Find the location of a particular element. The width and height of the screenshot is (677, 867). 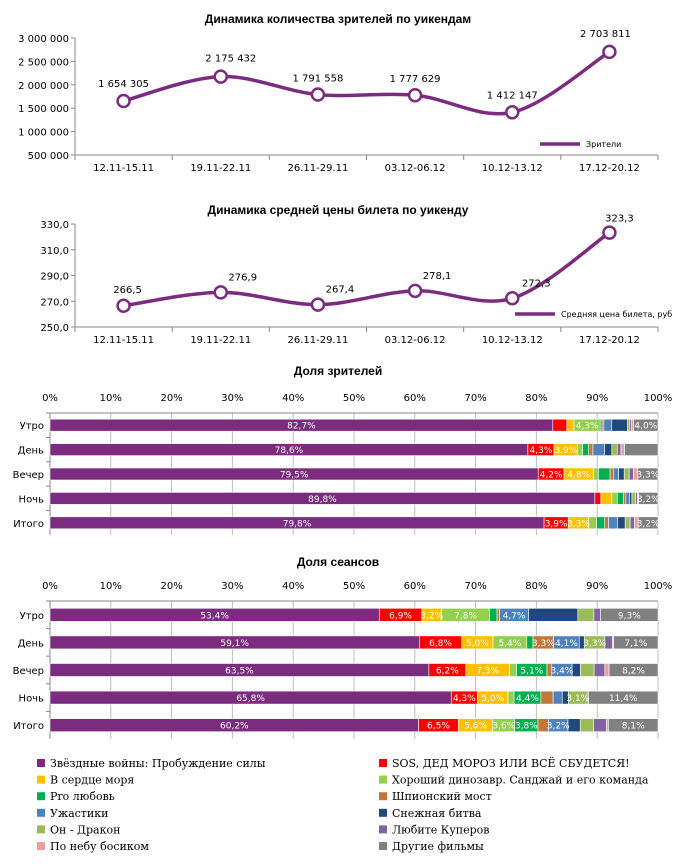

x-tick-label: 60% is located at coordinates (415, 398).